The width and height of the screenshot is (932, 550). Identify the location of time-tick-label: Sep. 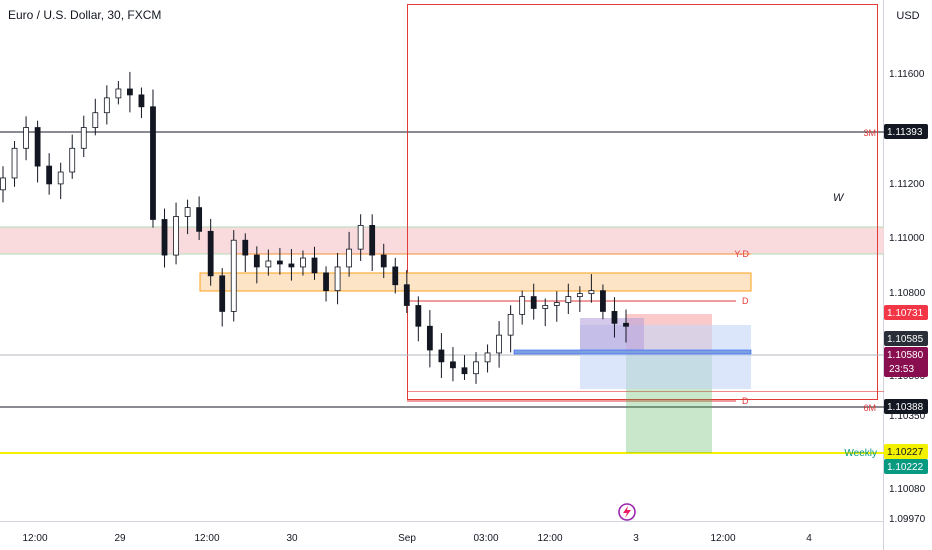
(407, 538).